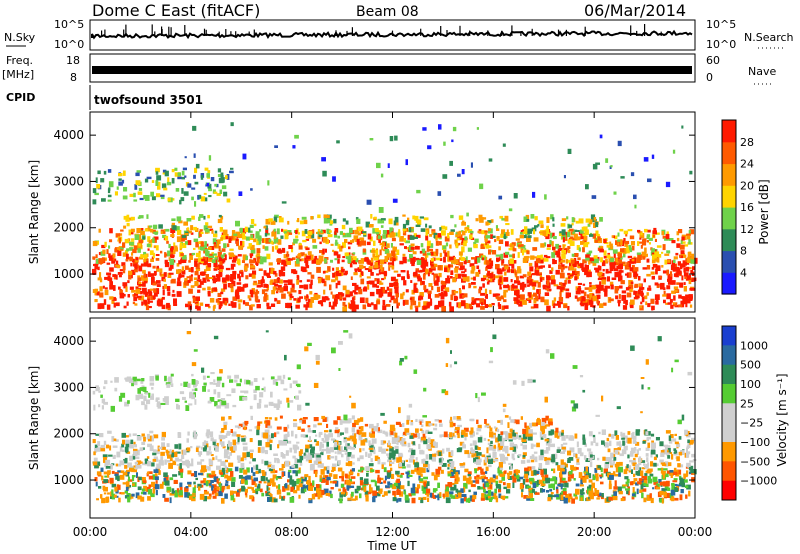  What do you see at coordinates (148, 100) in the screenshot?
I see `cpid-value: twofsound 3501` at bounding box center [148, 100].